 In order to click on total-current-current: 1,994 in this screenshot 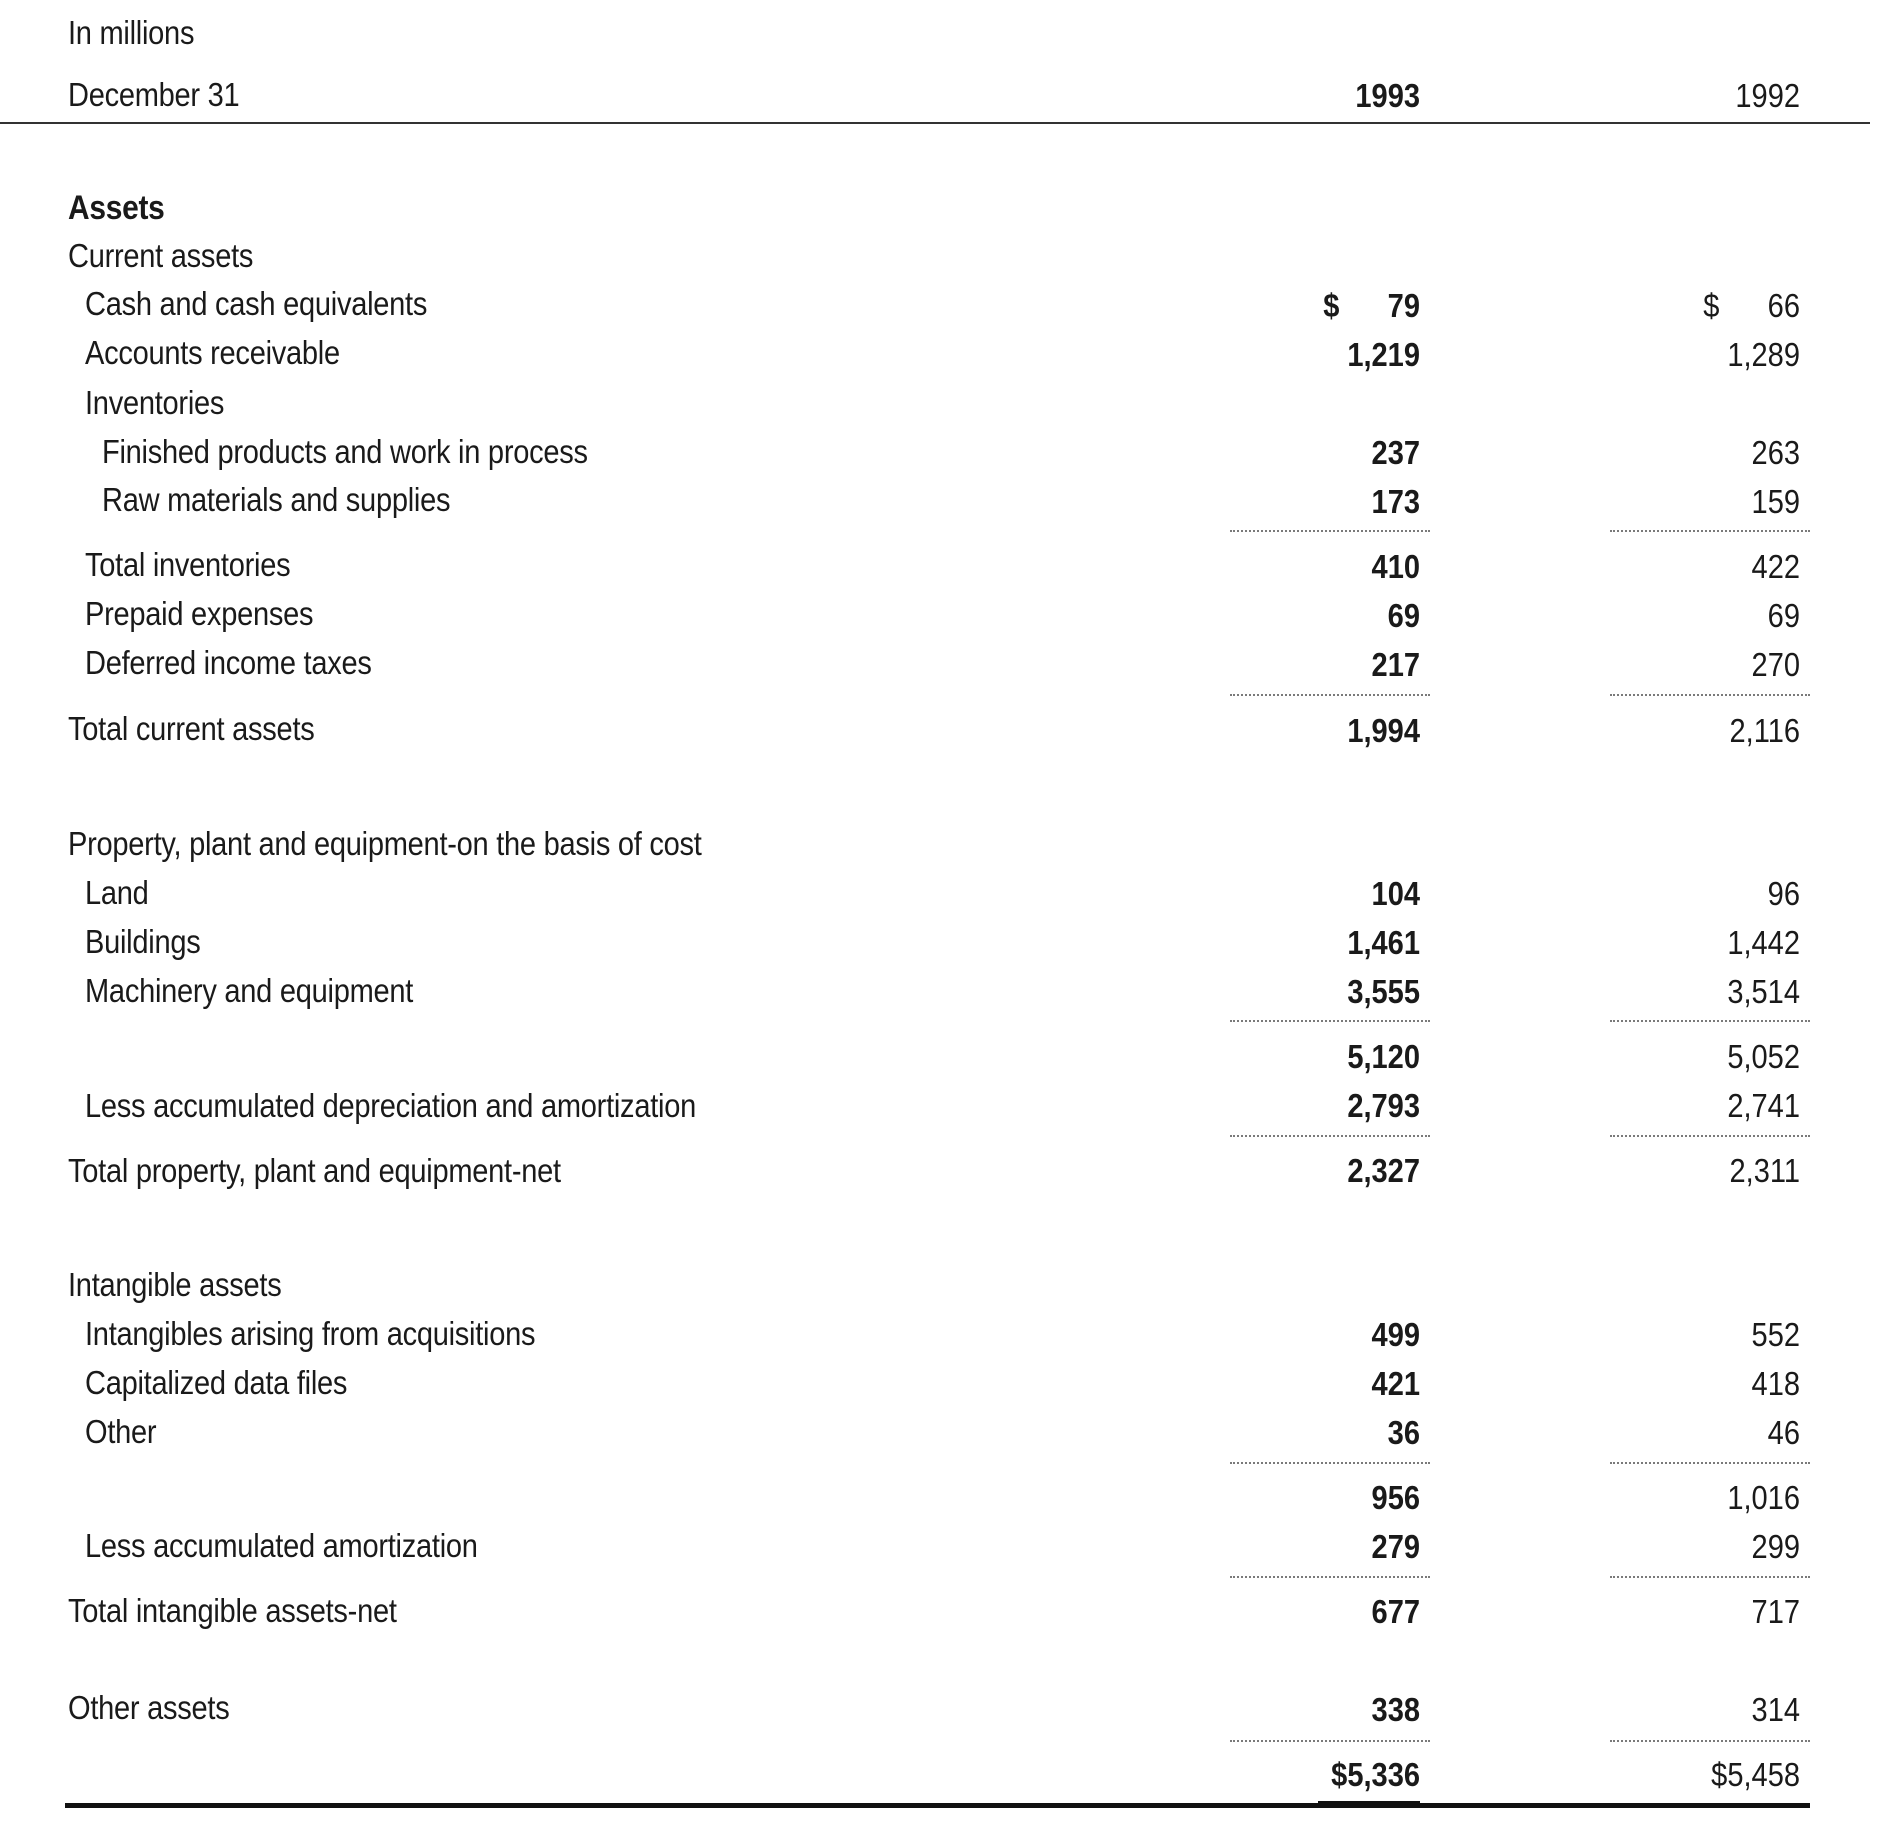, I will do `click(1383, 730)`.